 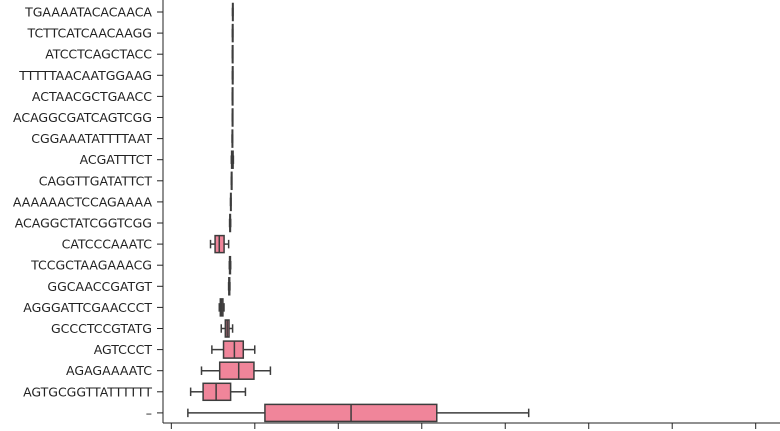 What do you see at coordinates (83, 223) in the screenshot?
I see `y-tick-label: ACAGGCTATCGGTCGG` at bounding box center [83, 223].